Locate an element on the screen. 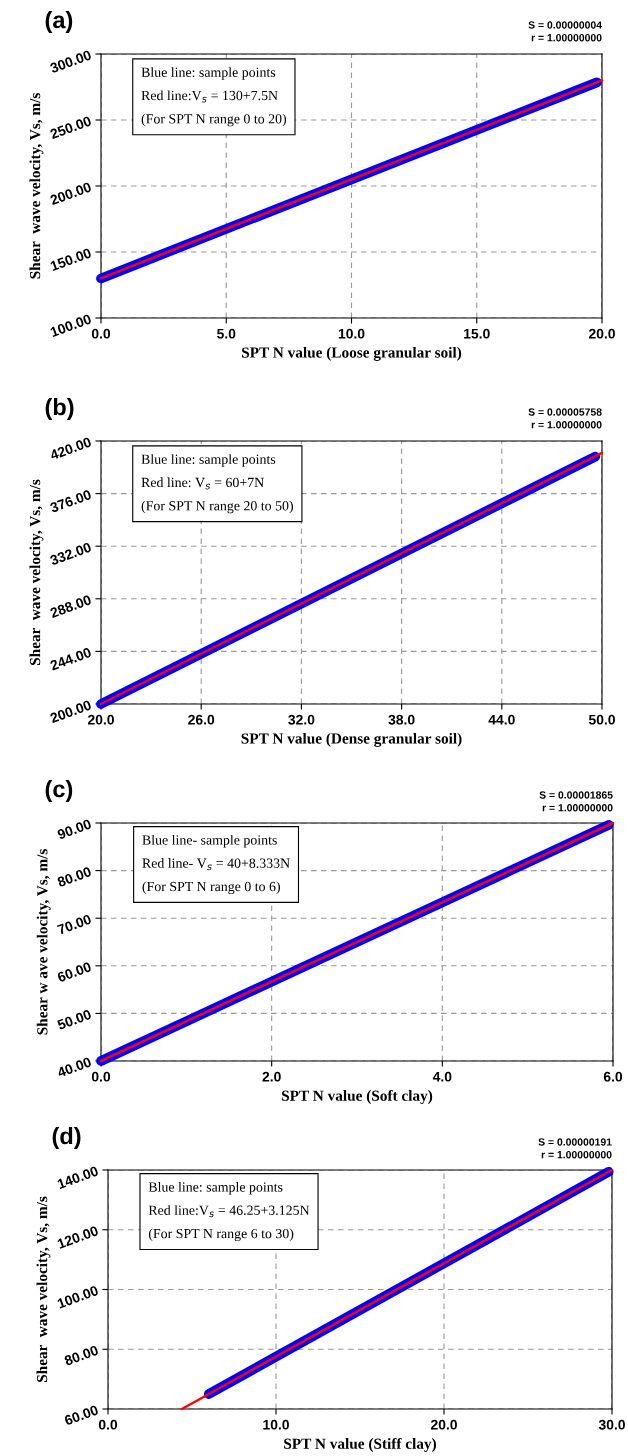  y-tick-label: 140.00 is located at coordinates (77, 1177).